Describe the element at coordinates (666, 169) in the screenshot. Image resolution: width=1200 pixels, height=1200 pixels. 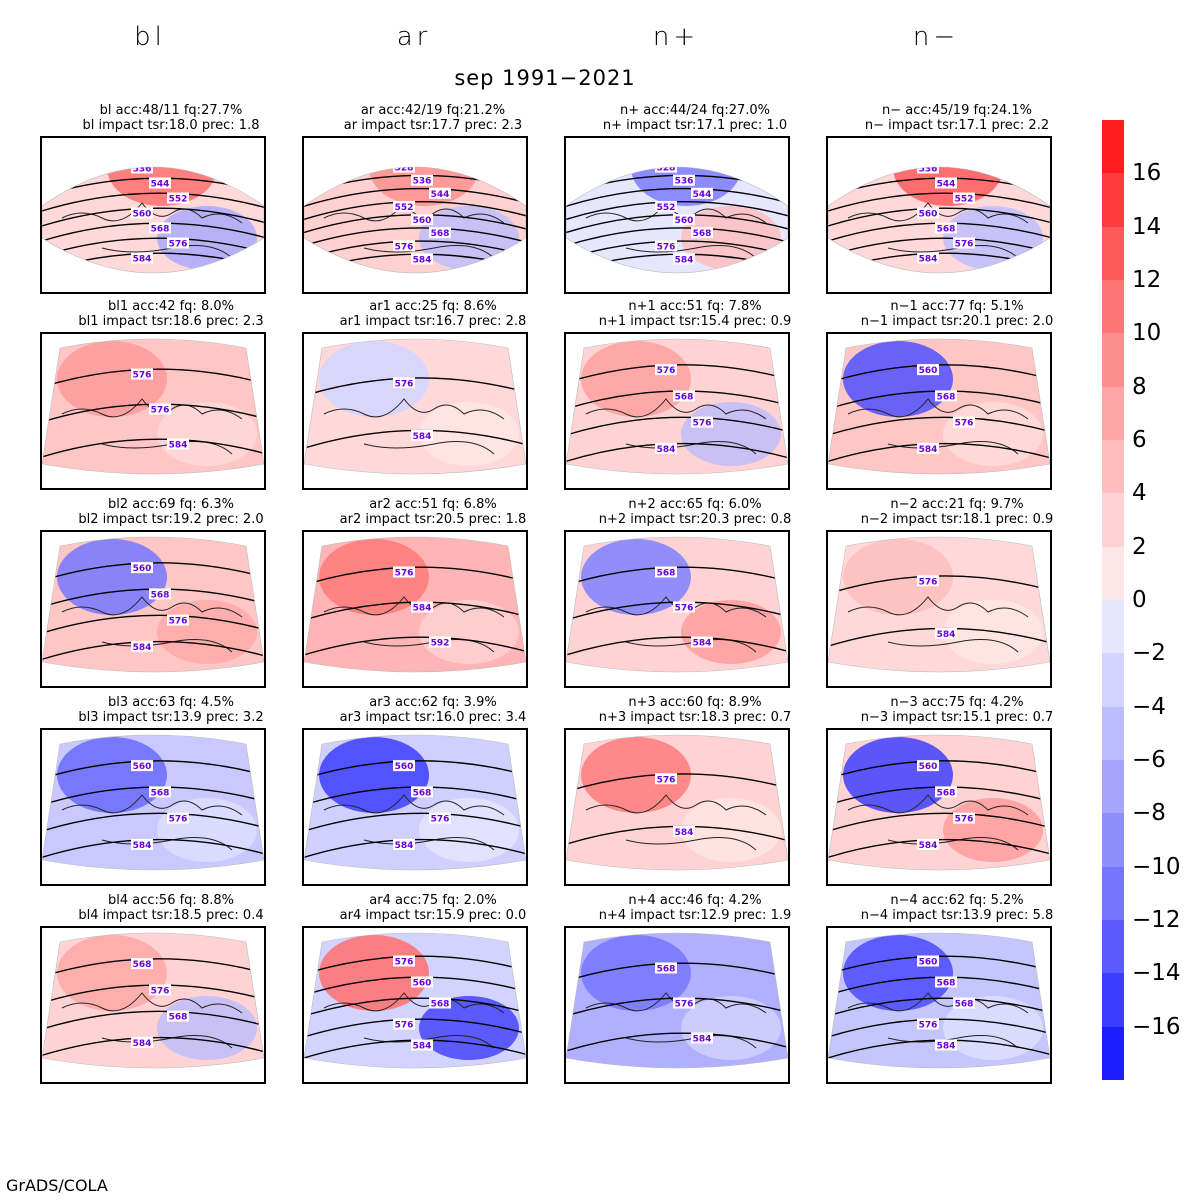
I see `contour-label: 528` at that location.